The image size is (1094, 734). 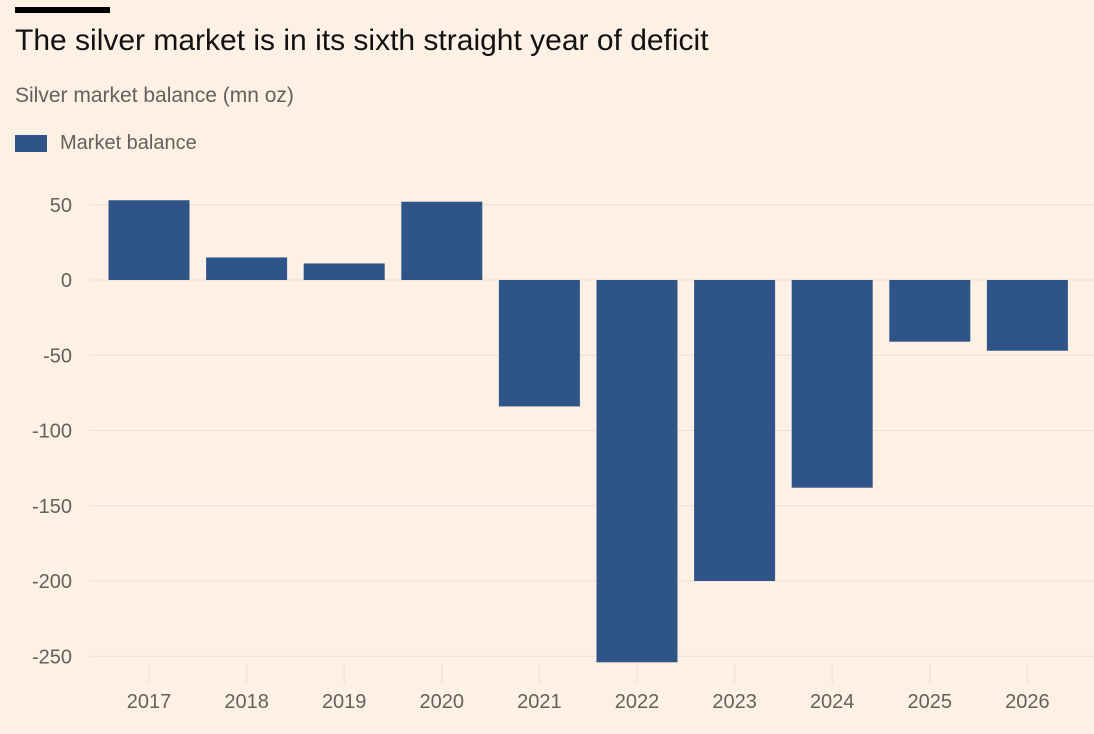 What do you see at coordinates (930, 702) in the screenshot?
I see `x-tick-label: 2025` at bounding box center [930, 702].